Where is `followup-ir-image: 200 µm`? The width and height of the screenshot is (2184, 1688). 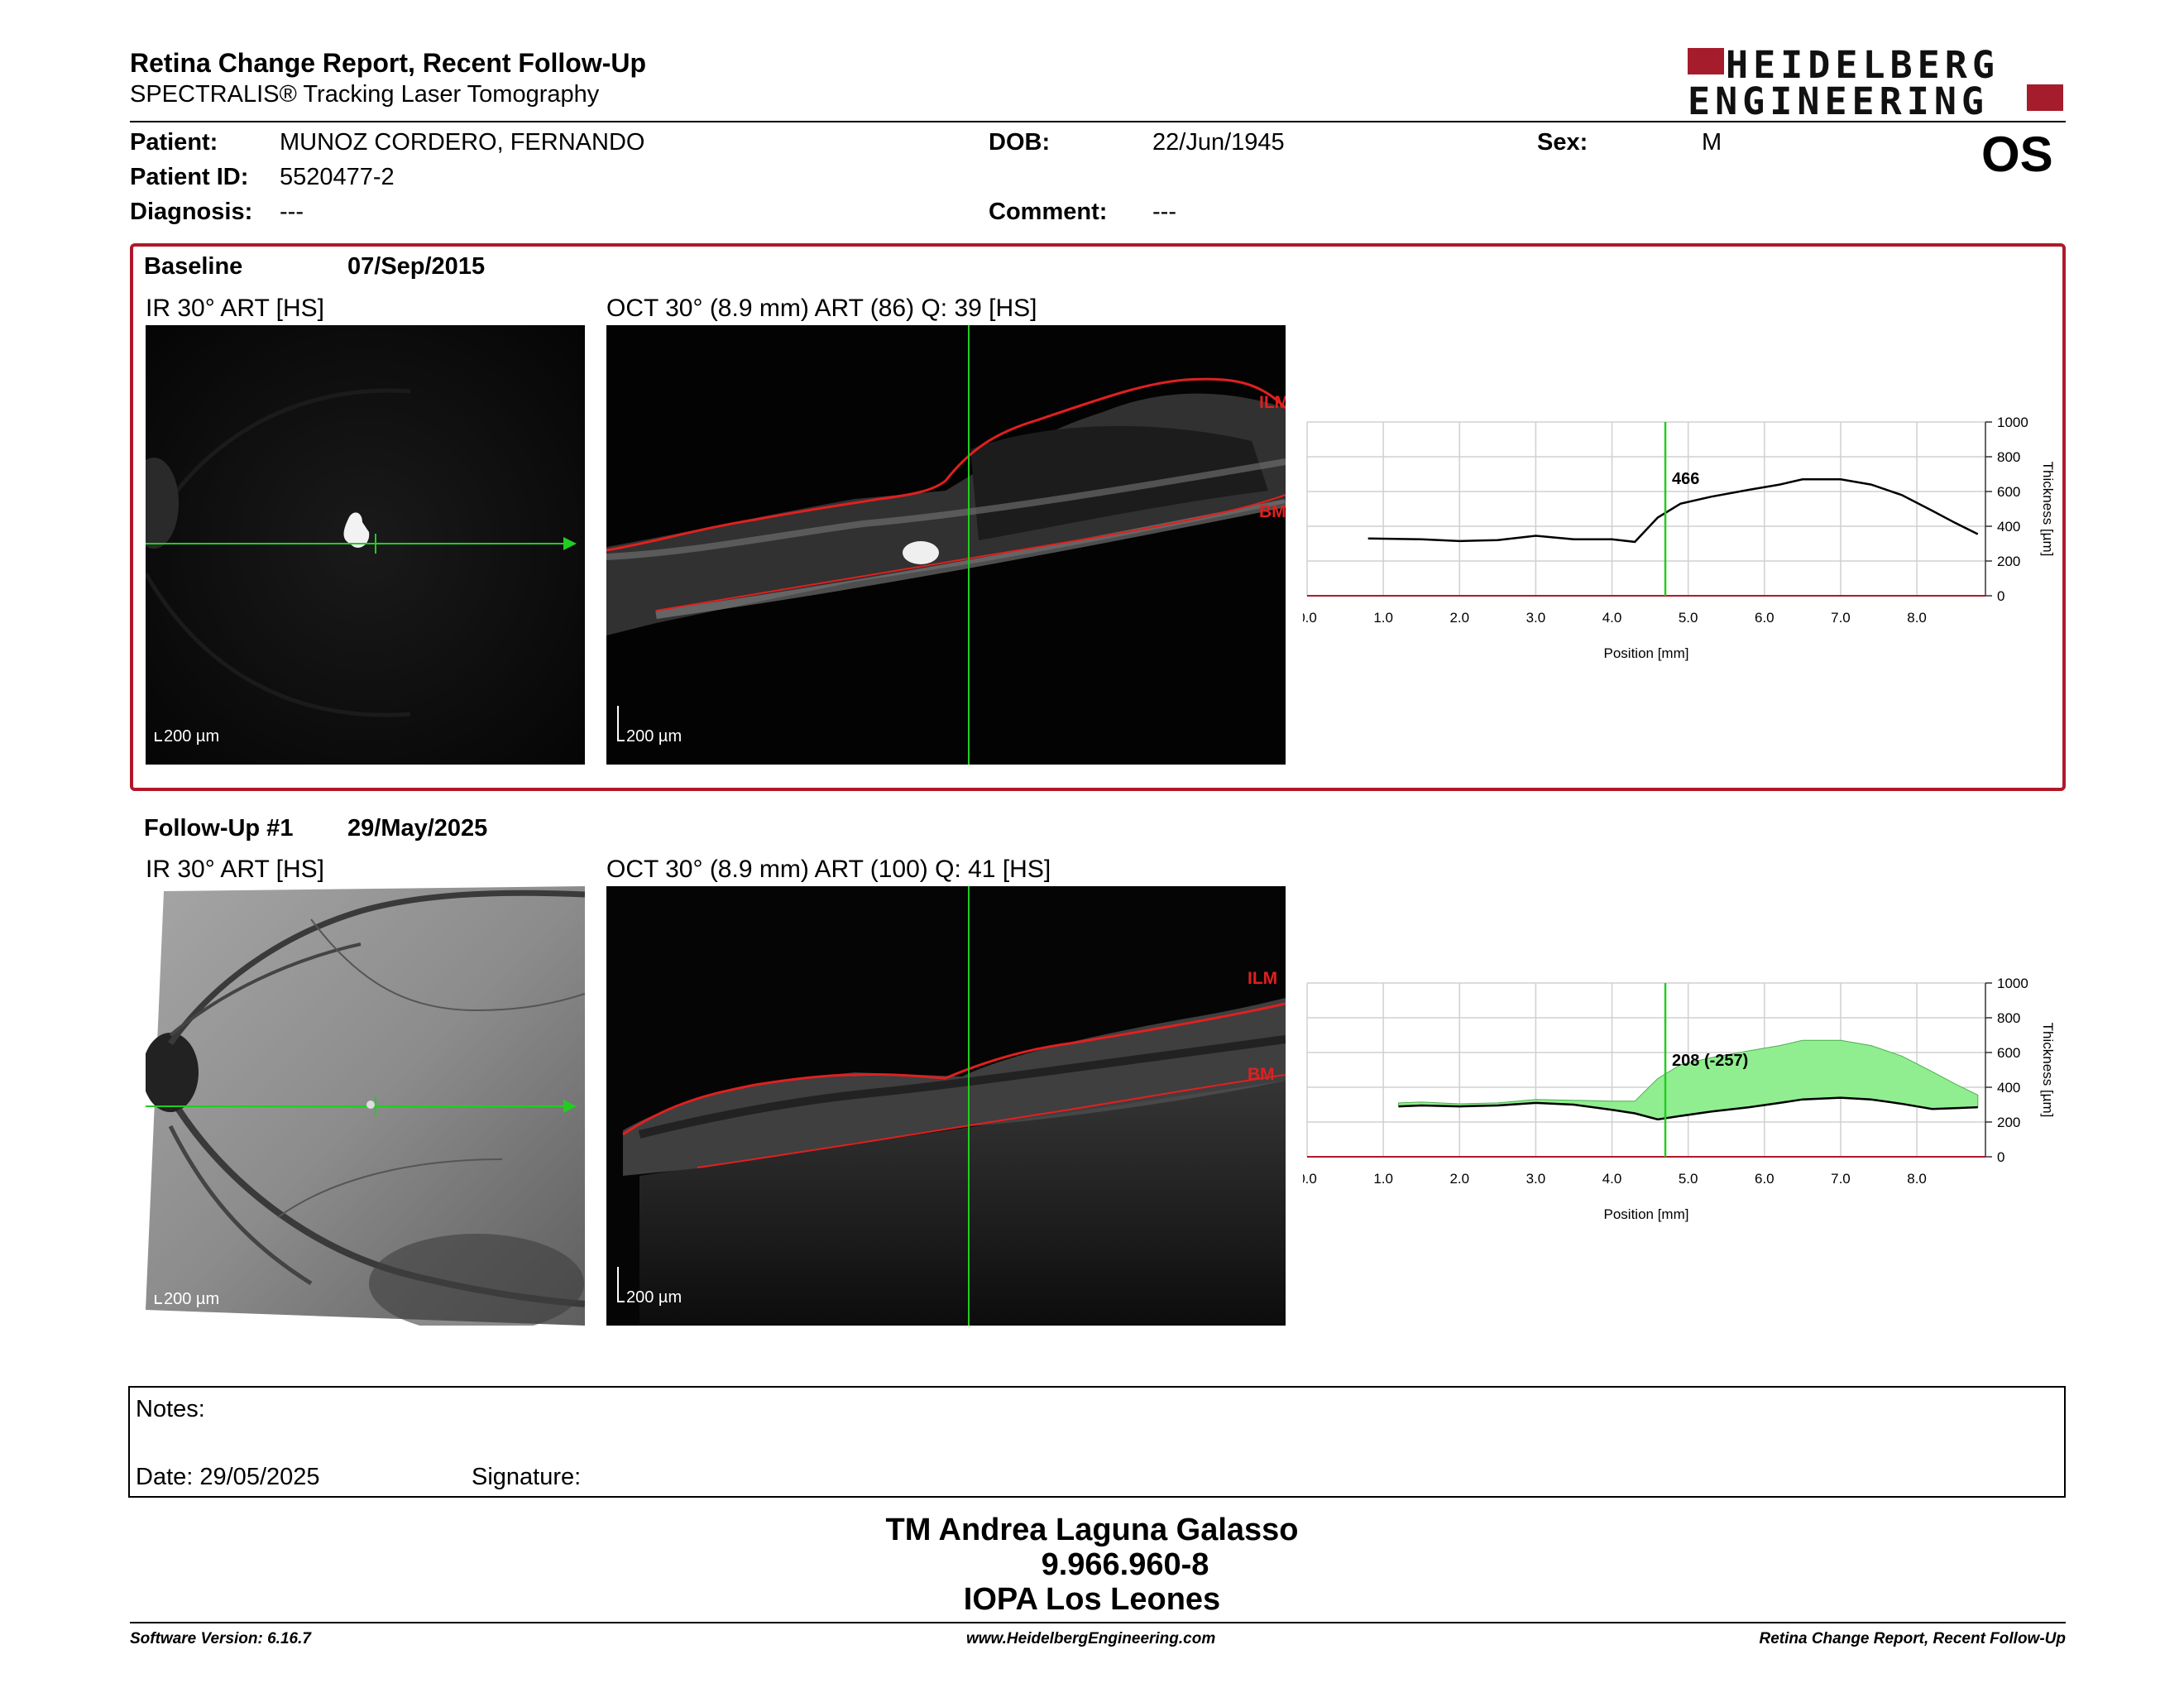 followup-ir-image: 200 µm is located at coordinates (365, 1106).